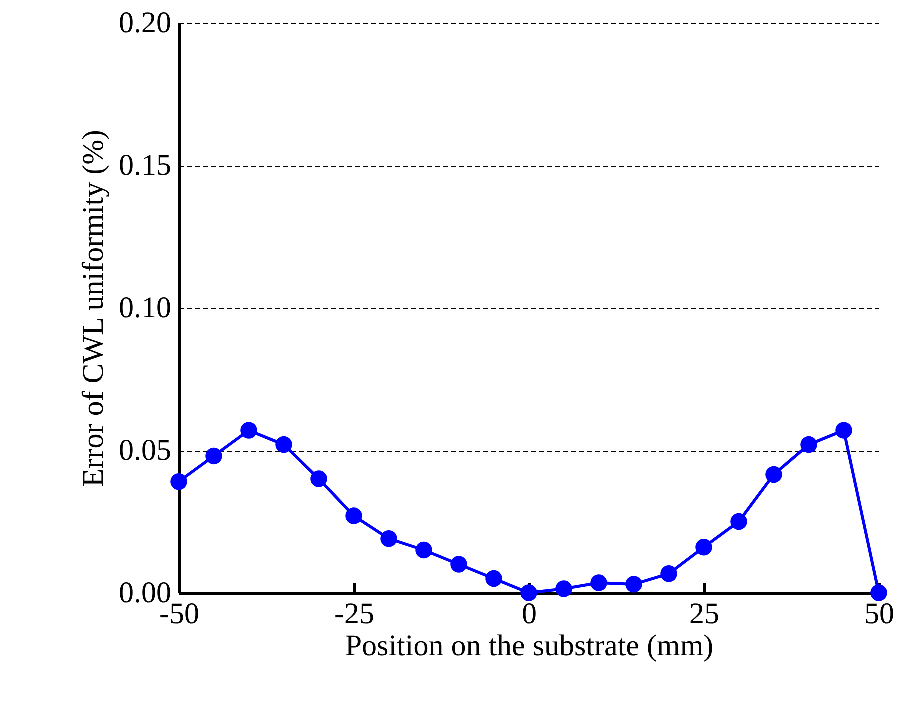 The height and width of the screenshot is (724, 918). What do you see at coordinates (93, 309) in the screenshot?
I see `y-axis-title: Error of CWL uniformity (%)` at bounding box center [93, 309].